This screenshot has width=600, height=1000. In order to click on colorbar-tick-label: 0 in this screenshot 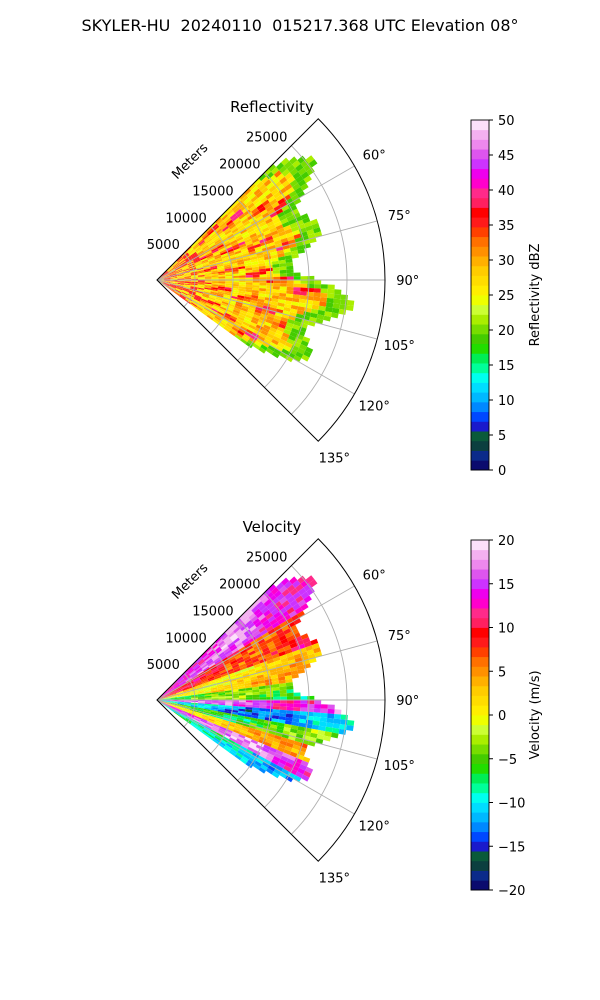, I will do `click(502, 716)`.